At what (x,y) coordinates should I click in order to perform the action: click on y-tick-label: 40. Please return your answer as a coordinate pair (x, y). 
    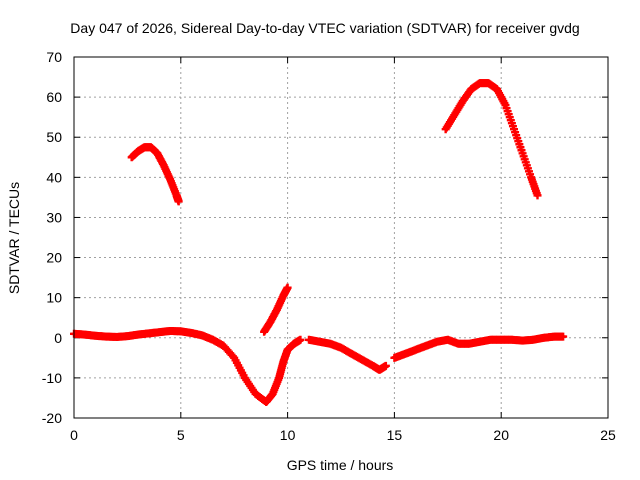
    Looking at the image, I should click on (54, 177).